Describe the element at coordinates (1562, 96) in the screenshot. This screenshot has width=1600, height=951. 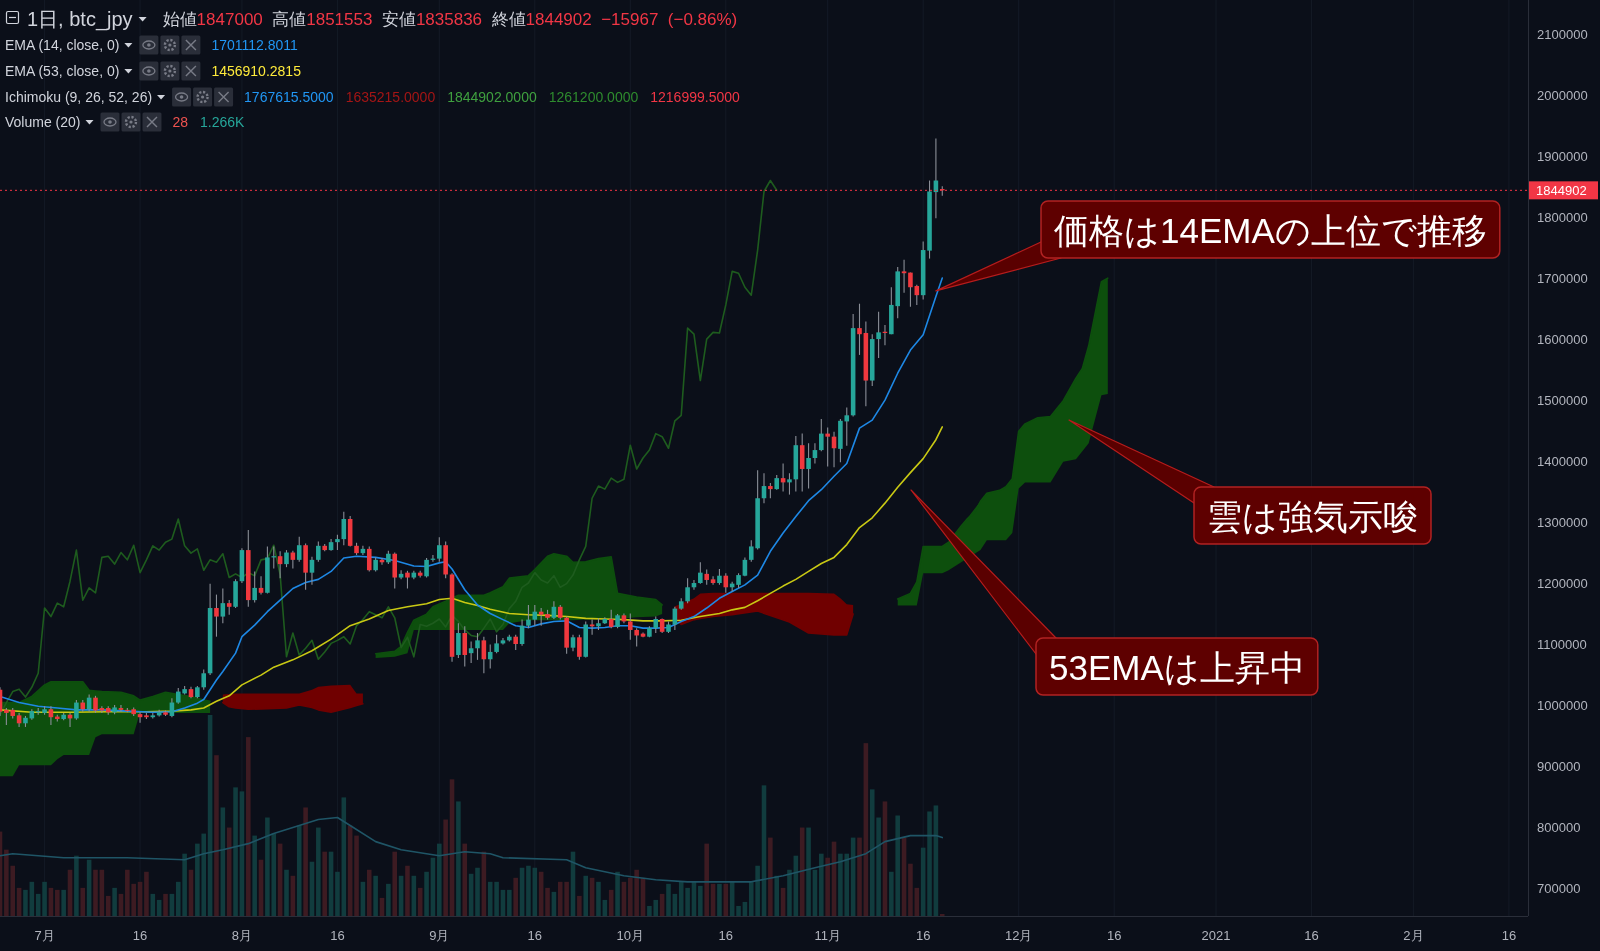
I see `y-tick-label: 2000000` at that location.